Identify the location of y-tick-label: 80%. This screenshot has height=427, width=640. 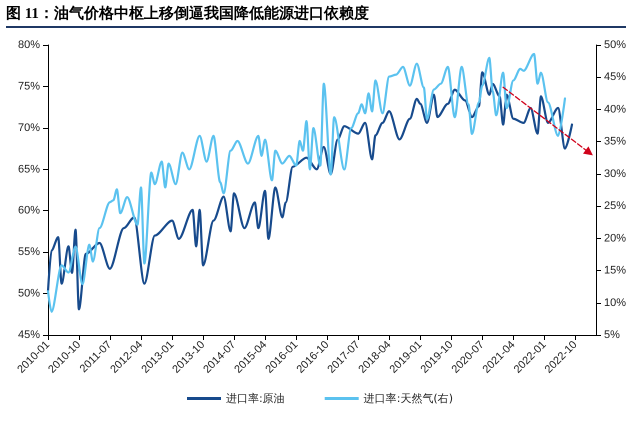
(29, 45).